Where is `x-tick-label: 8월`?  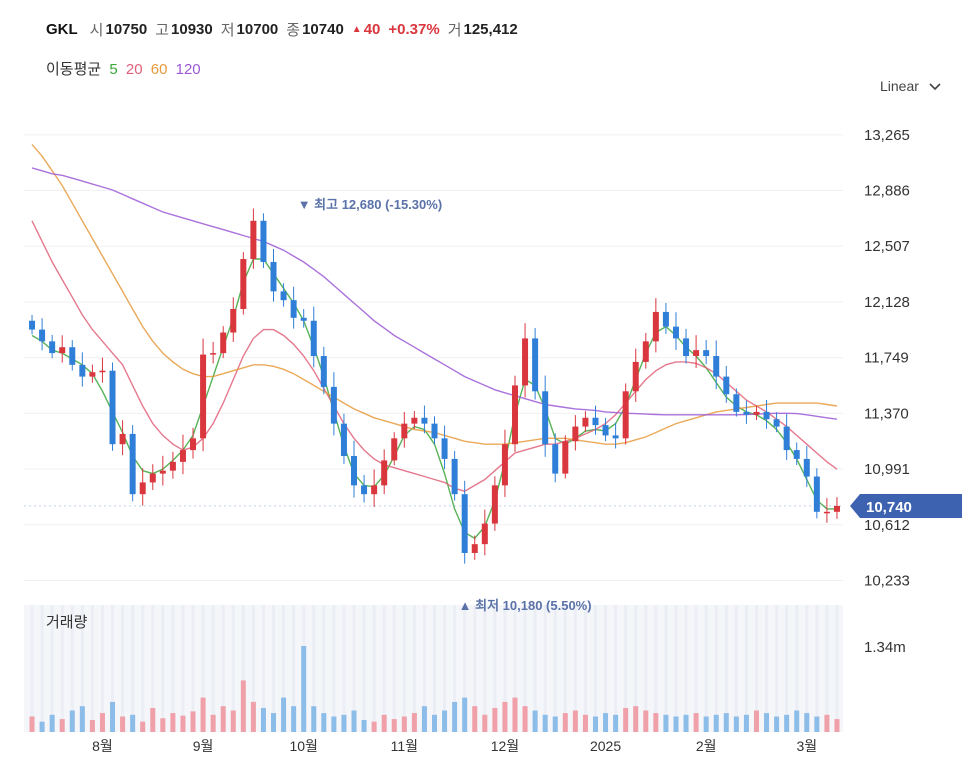 x-tick-label: 8월 is located at coordinates (102, 746).